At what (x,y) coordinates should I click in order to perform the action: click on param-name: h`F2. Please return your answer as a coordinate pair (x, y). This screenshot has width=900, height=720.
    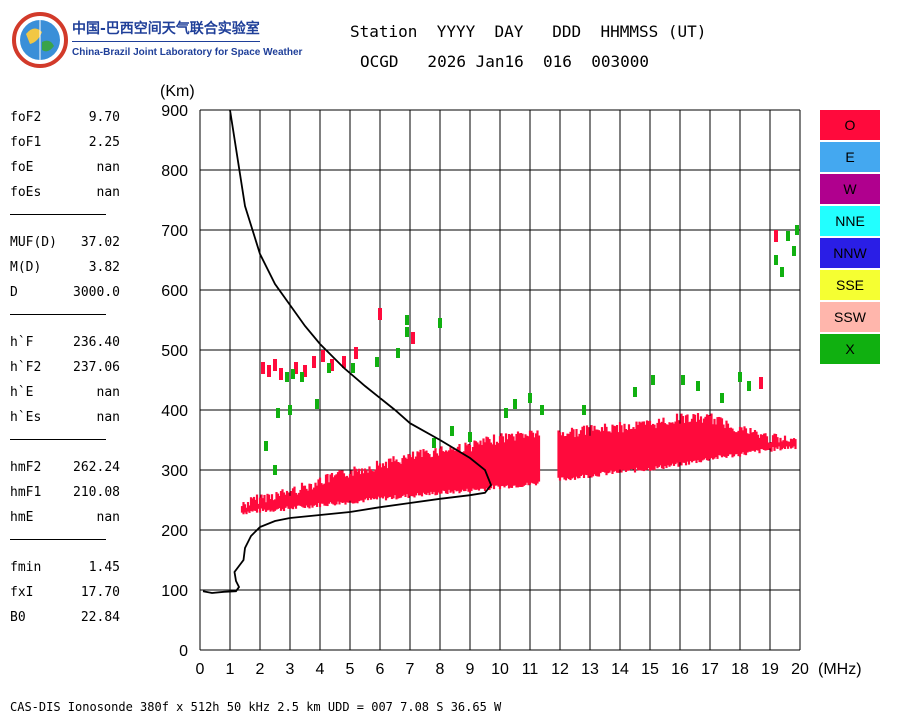
    Looking at the image, I should click on (26, 367).